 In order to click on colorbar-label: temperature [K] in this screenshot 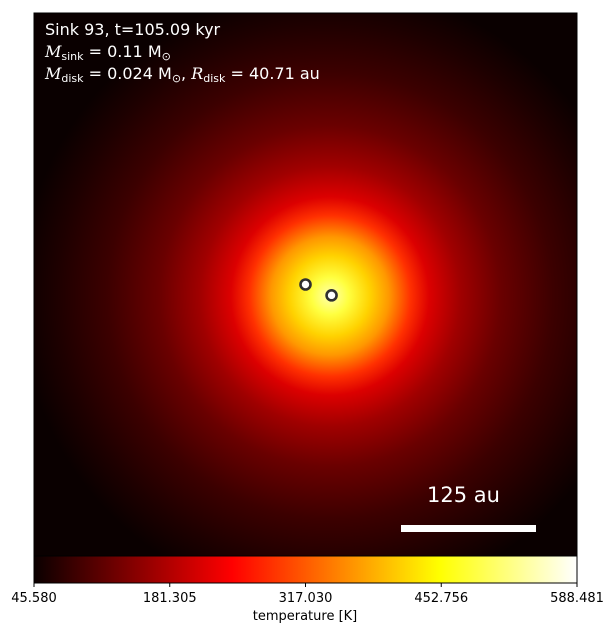, I will do `click(305, 616)`.